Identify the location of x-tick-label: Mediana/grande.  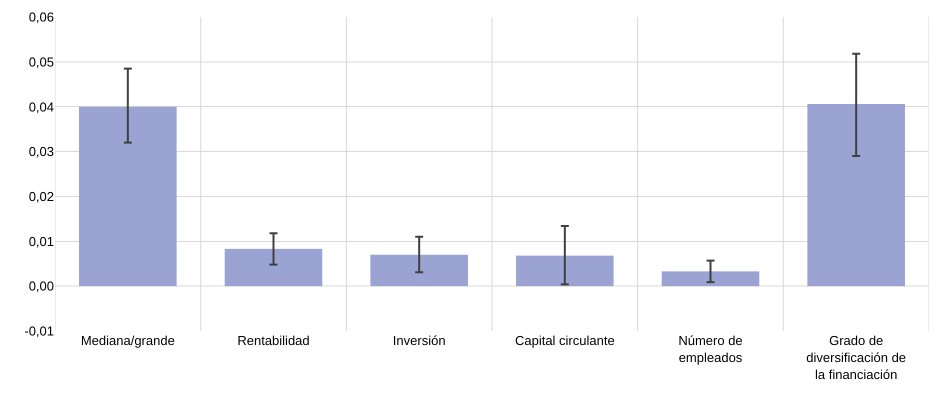
(127, 340).